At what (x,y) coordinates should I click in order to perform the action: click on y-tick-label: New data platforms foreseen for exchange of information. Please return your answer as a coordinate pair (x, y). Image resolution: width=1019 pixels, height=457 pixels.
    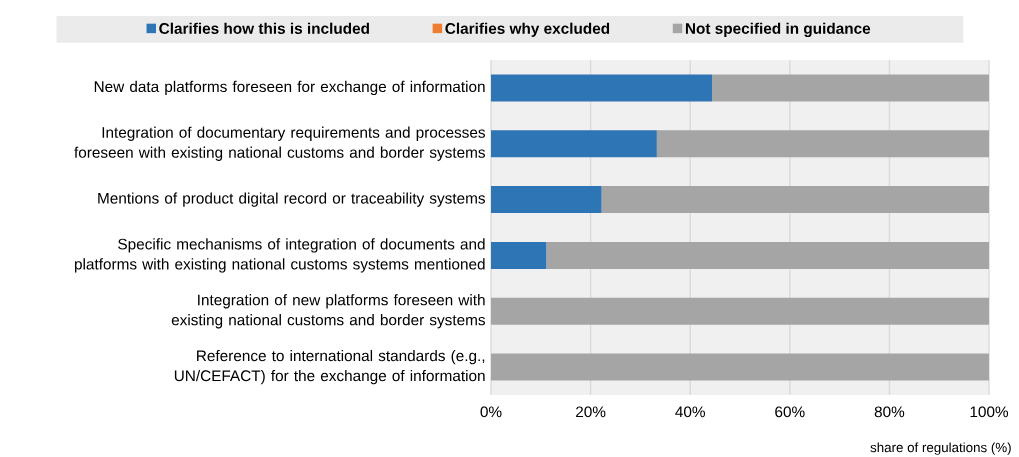
    Looking at the image, I should click on (289, 88).